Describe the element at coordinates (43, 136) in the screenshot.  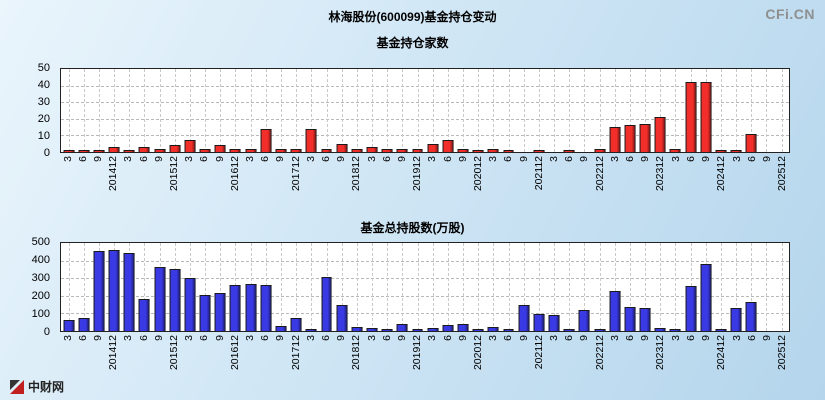
I see `y-tick-label: 10` at that location.